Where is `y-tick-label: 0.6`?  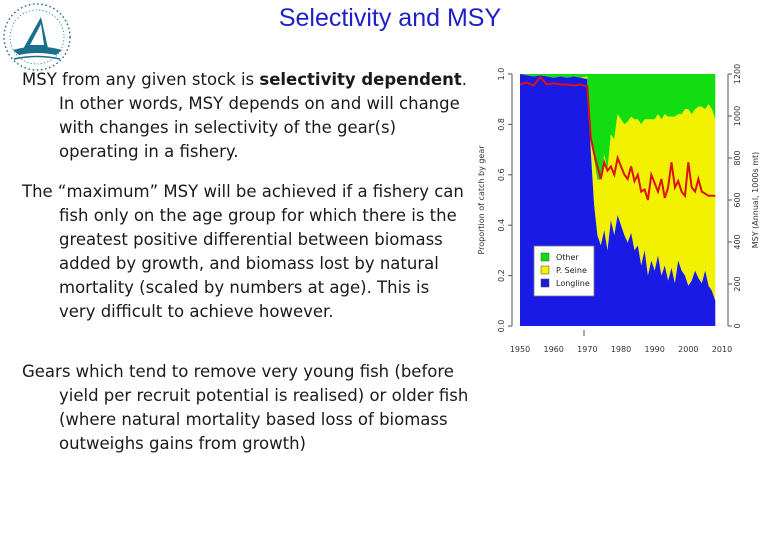 y-tick-label: 0.6 is located at coordinates (501, 174).